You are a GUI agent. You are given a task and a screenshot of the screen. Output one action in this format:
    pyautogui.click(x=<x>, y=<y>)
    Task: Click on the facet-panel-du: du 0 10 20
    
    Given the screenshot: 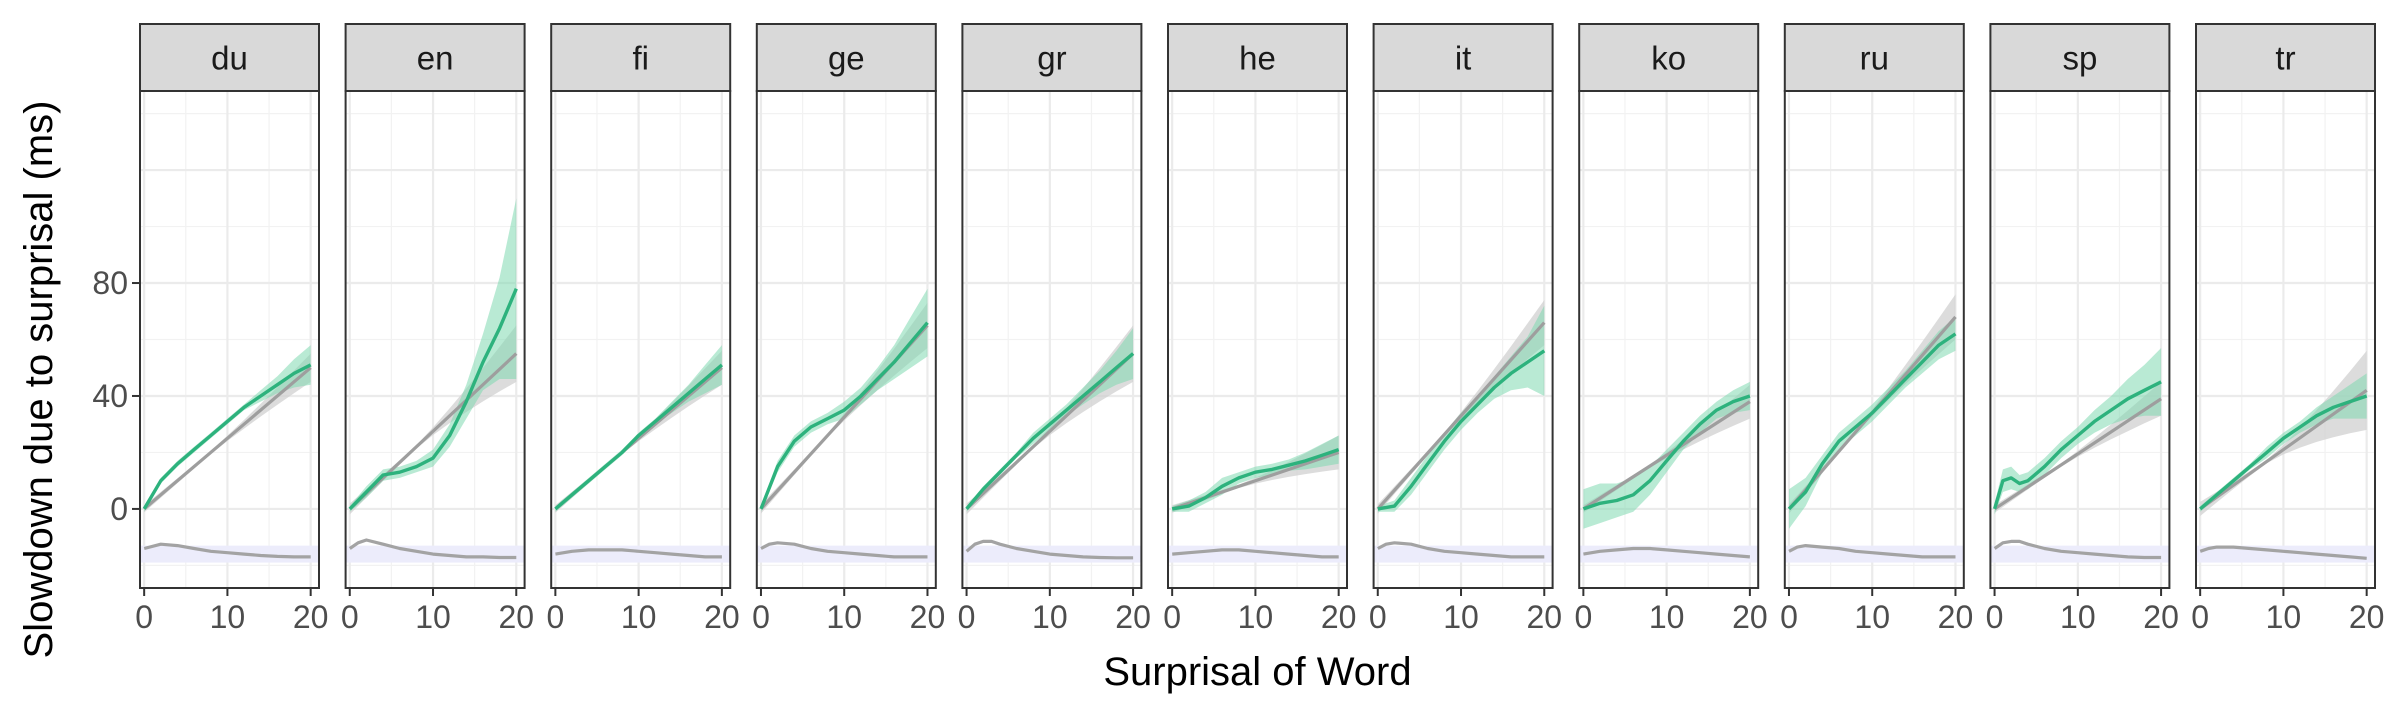 What is the action you would take?
    pyautogui.click(x=232, y=329)
    